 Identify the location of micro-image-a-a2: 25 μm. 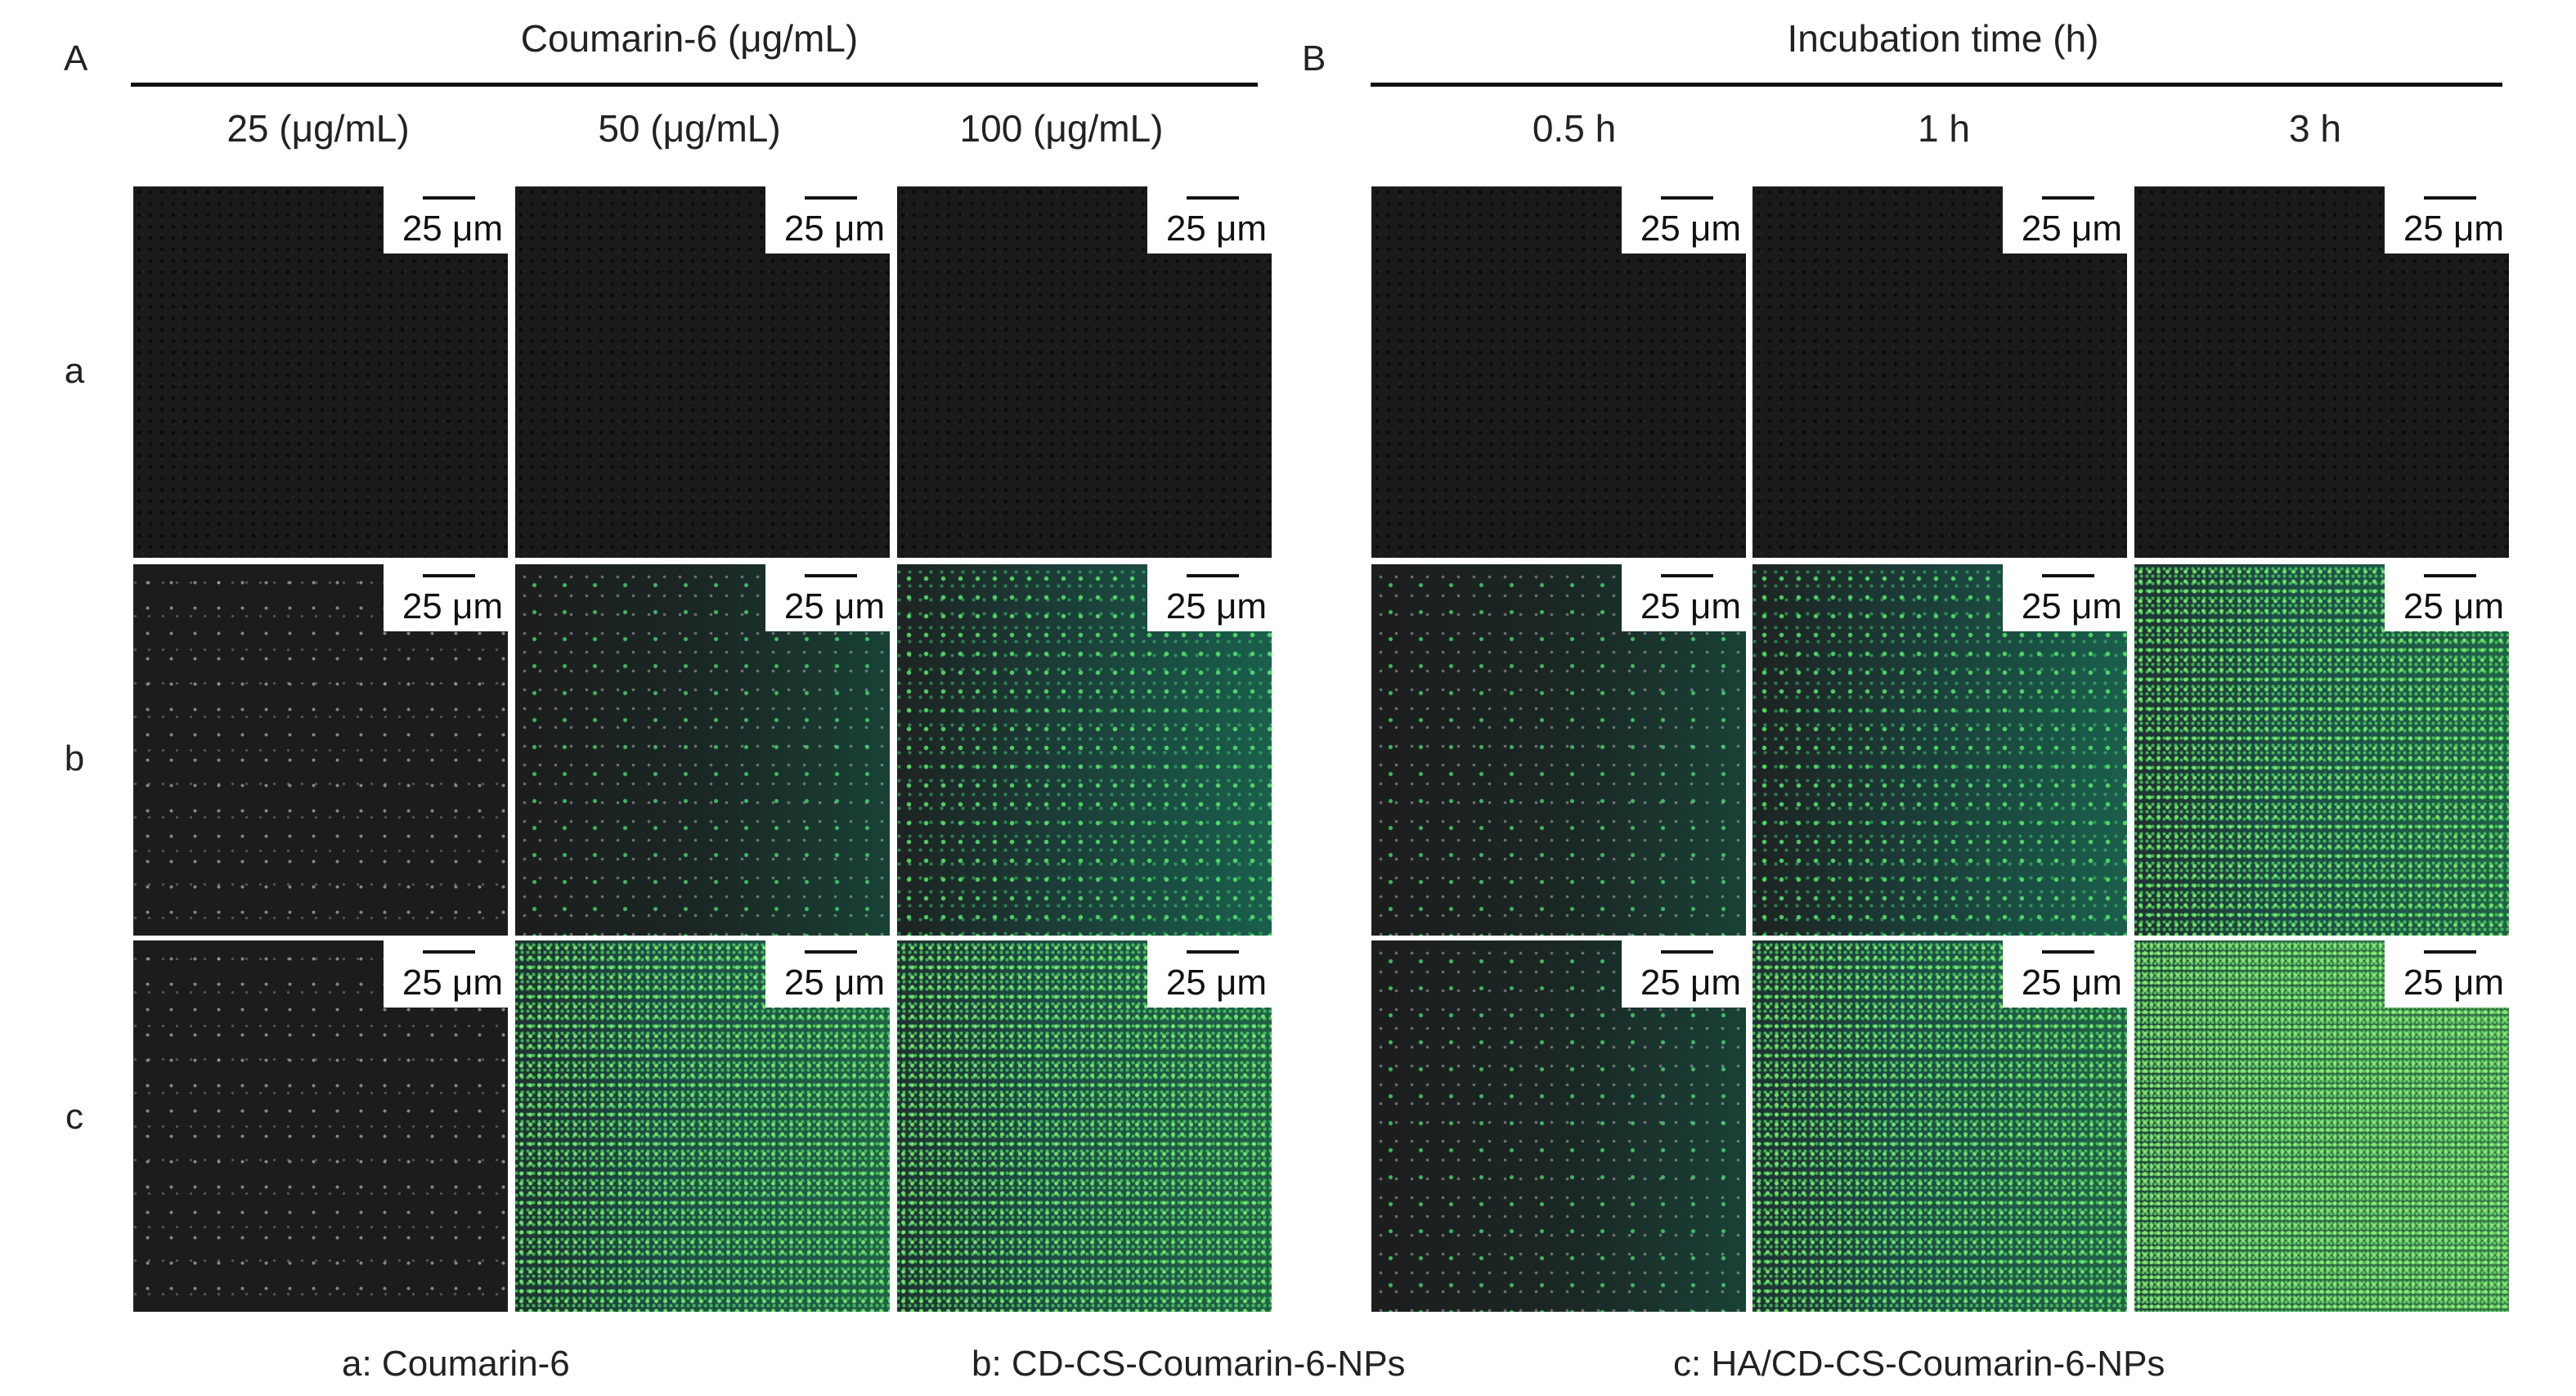
(702, 372).